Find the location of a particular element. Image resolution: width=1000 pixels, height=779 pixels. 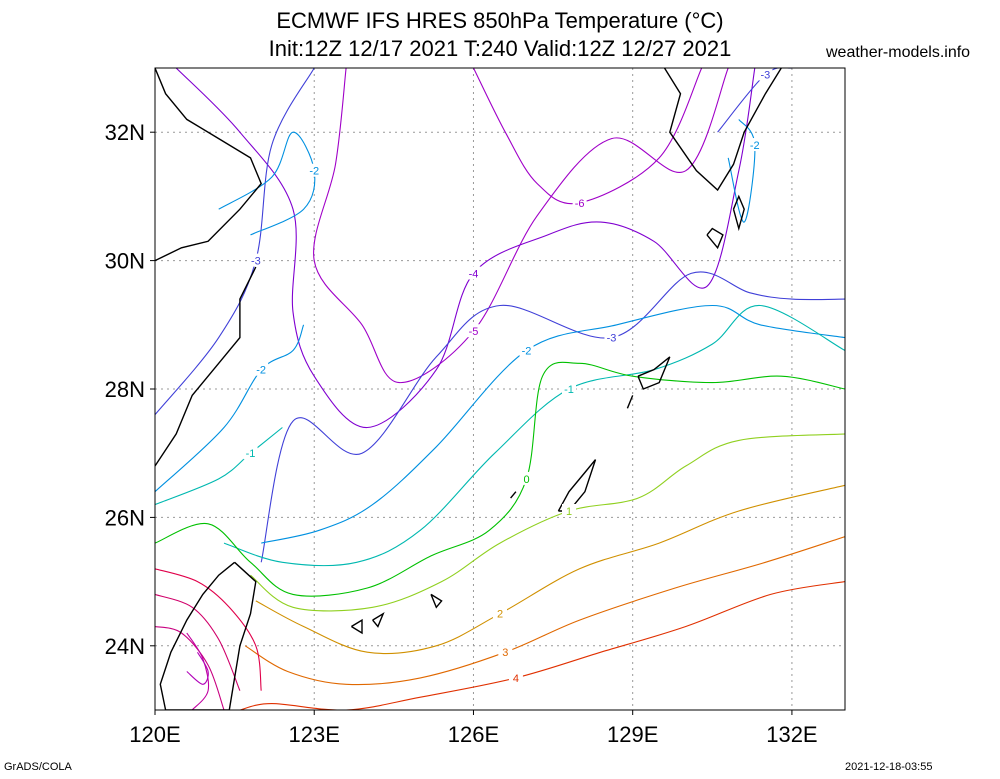

okinawa-coastline is located at coordinates (577, 485).